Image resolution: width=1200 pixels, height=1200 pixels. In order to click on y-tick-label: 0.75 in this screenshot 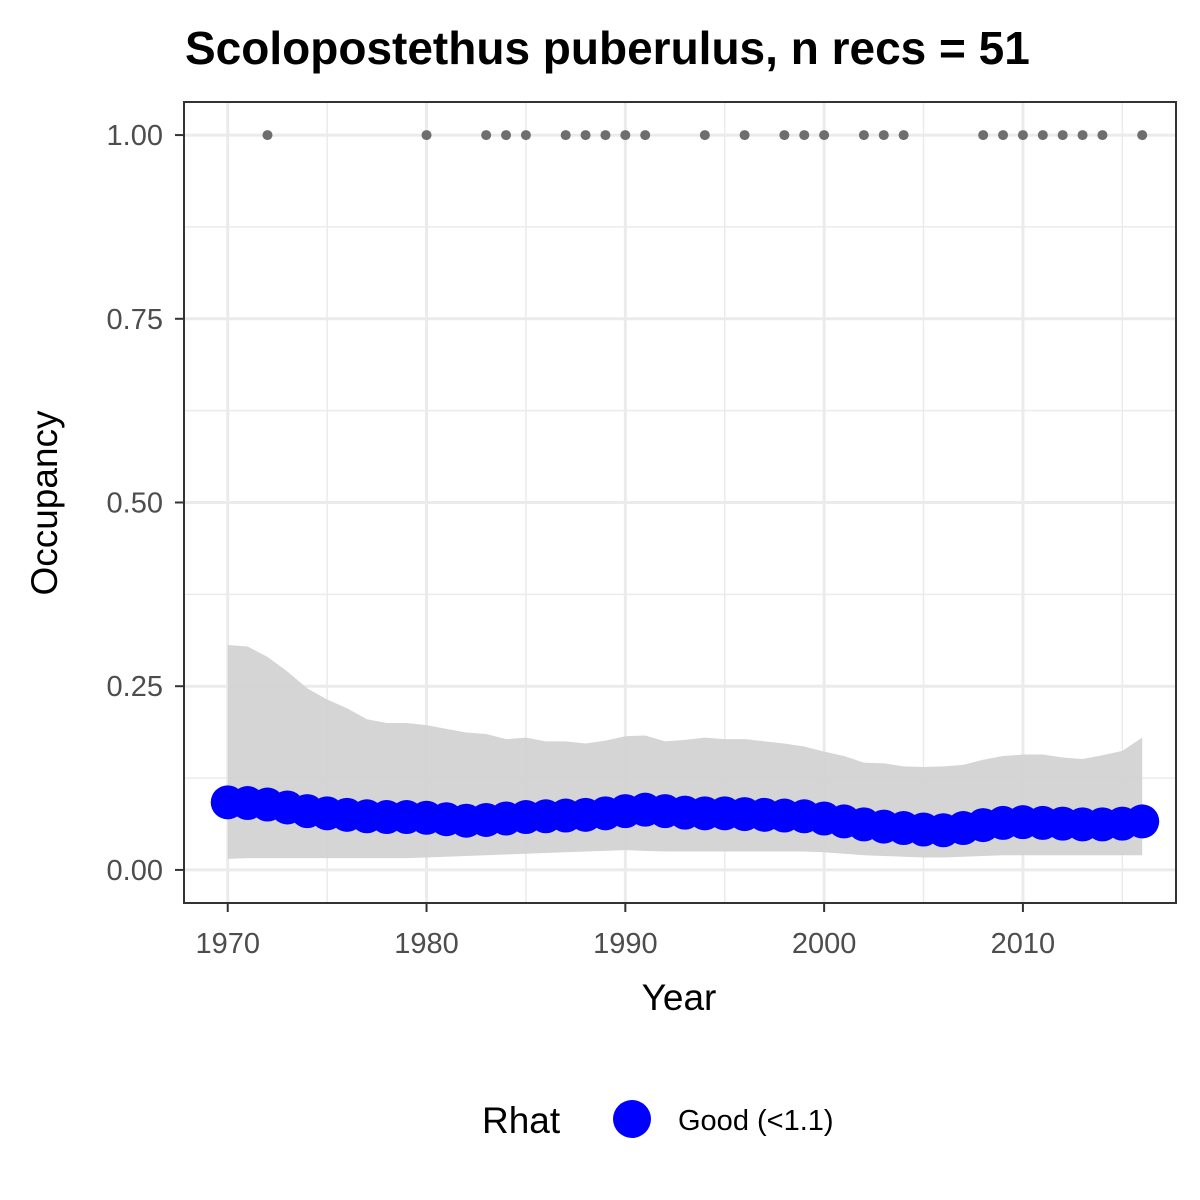, I will do `click(135, 320)`.